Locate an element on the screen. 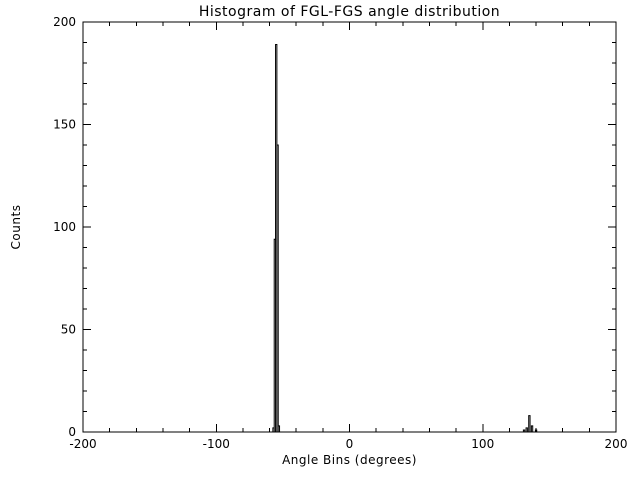 This screenshot has height=480, width=640. y-tick-label: 0 is located at coordinates (72, 432).